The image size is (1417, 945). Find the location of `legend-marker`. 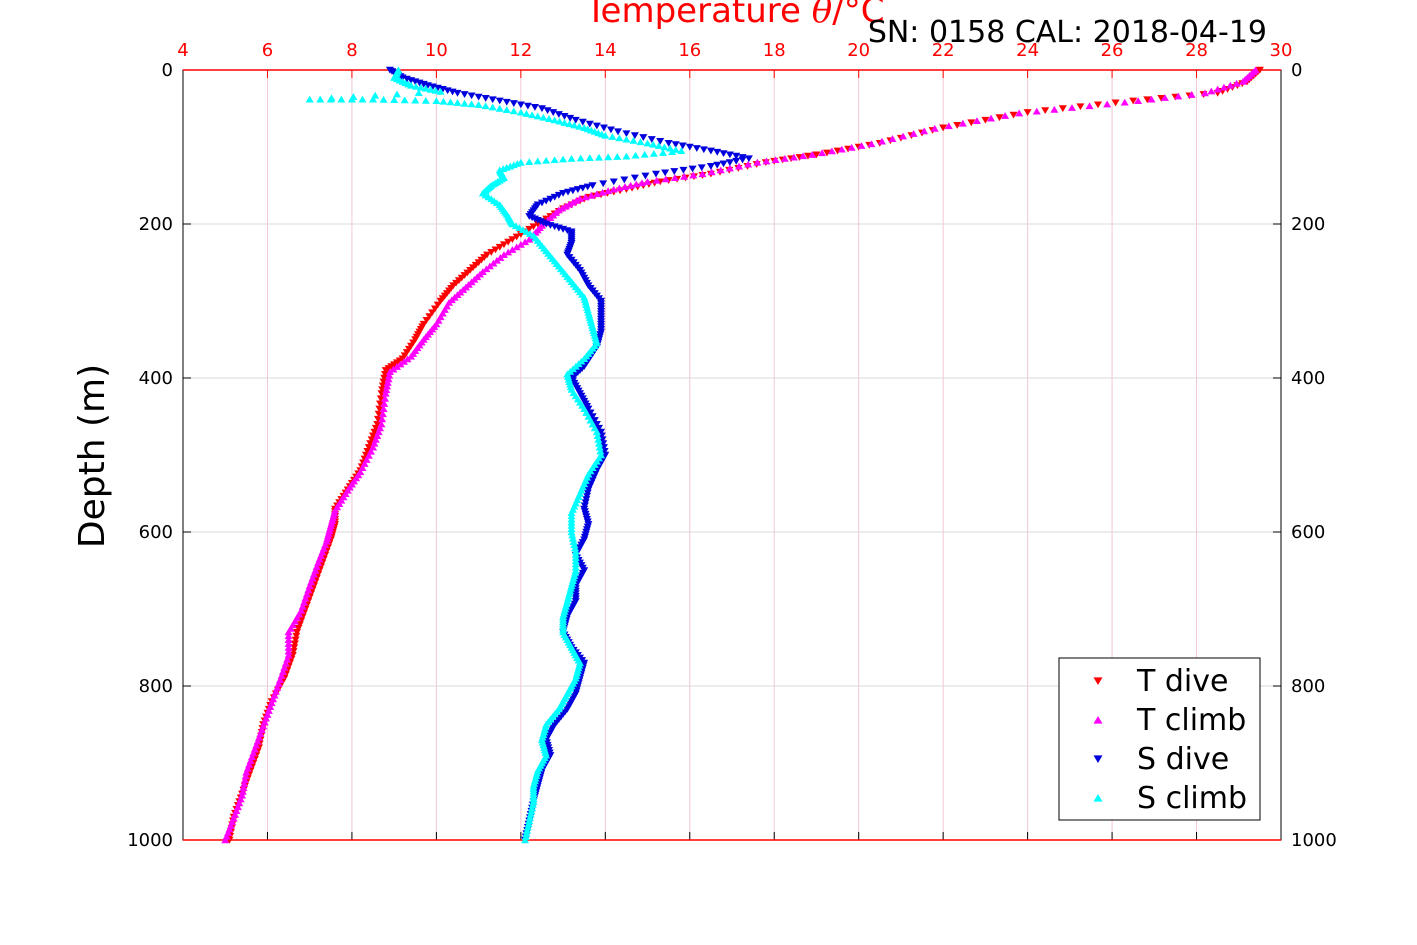

legend-marker is located at coordinates (1098, 719).